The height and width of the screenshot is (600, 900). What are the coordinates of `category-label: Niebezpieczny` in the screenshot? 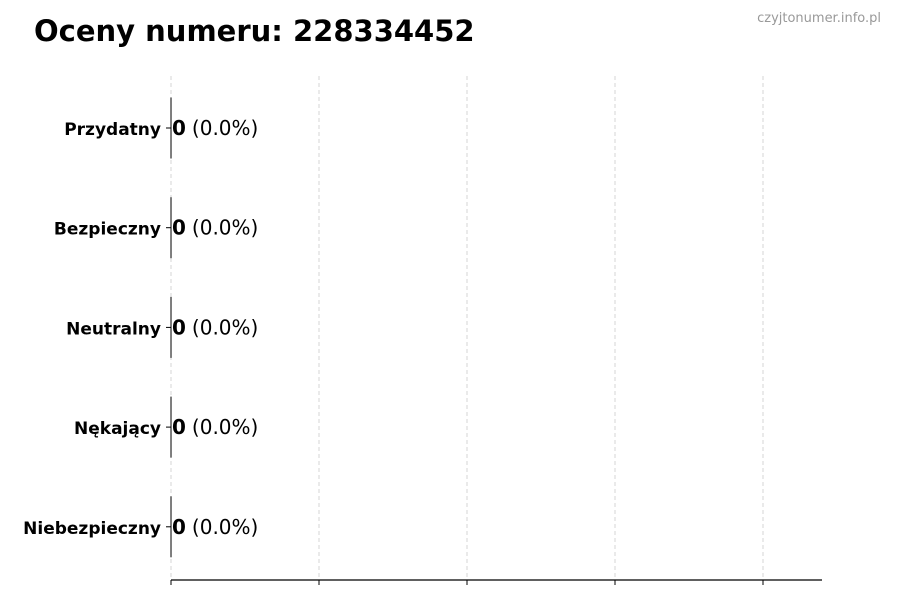 It's located at (92, 529).